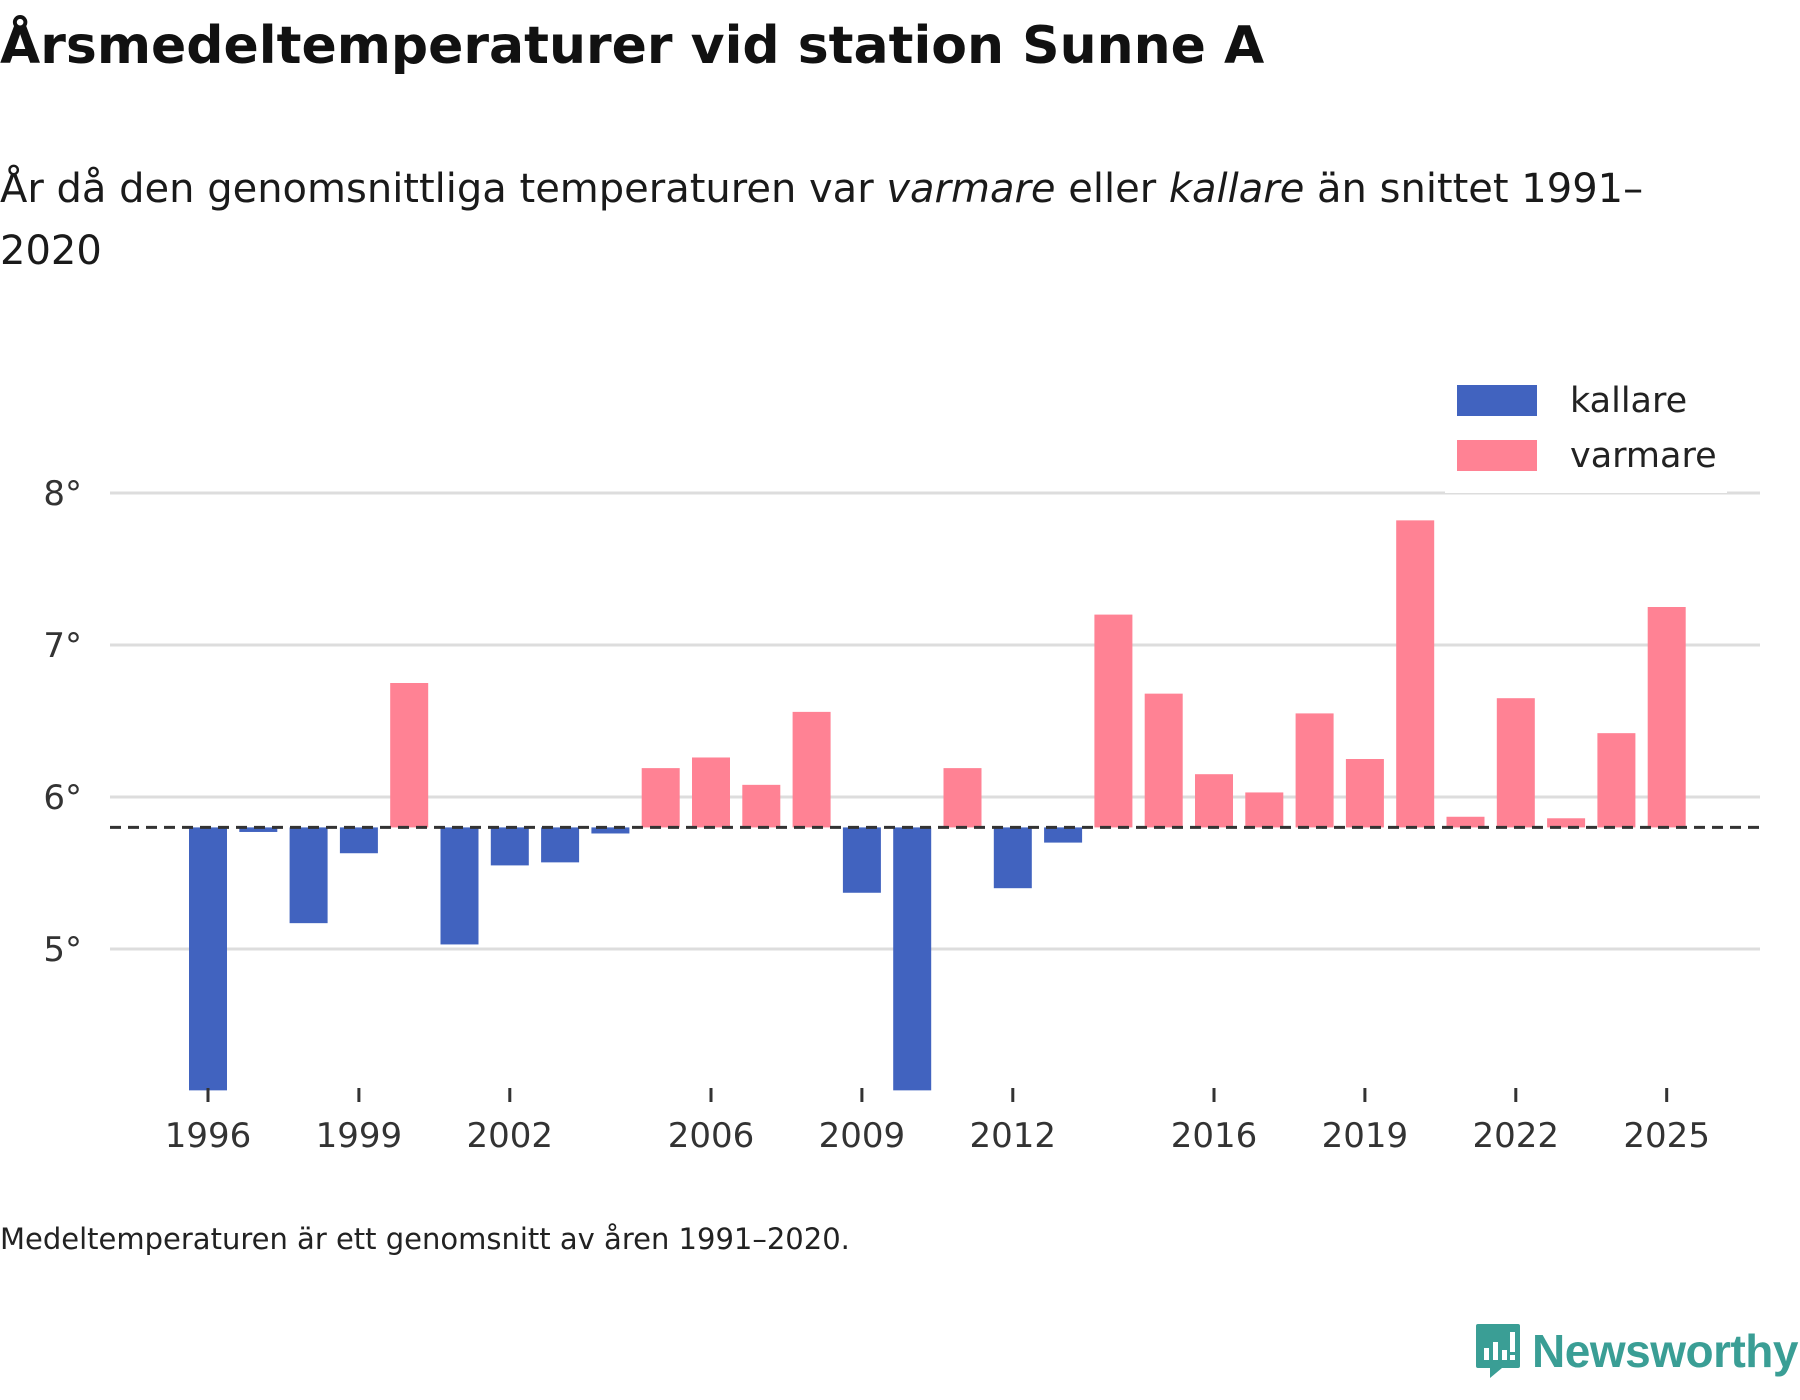  I want to click on bar-2005, so click(660, 798).